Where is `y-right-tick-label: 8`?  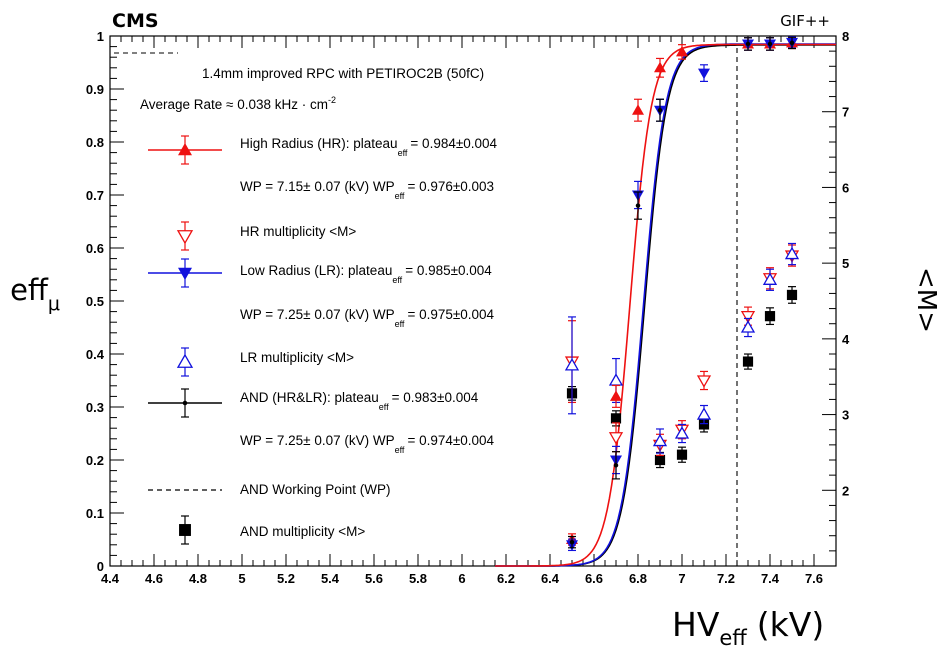
y-right-tick-label: 8 is located at coordinates (845, 36).